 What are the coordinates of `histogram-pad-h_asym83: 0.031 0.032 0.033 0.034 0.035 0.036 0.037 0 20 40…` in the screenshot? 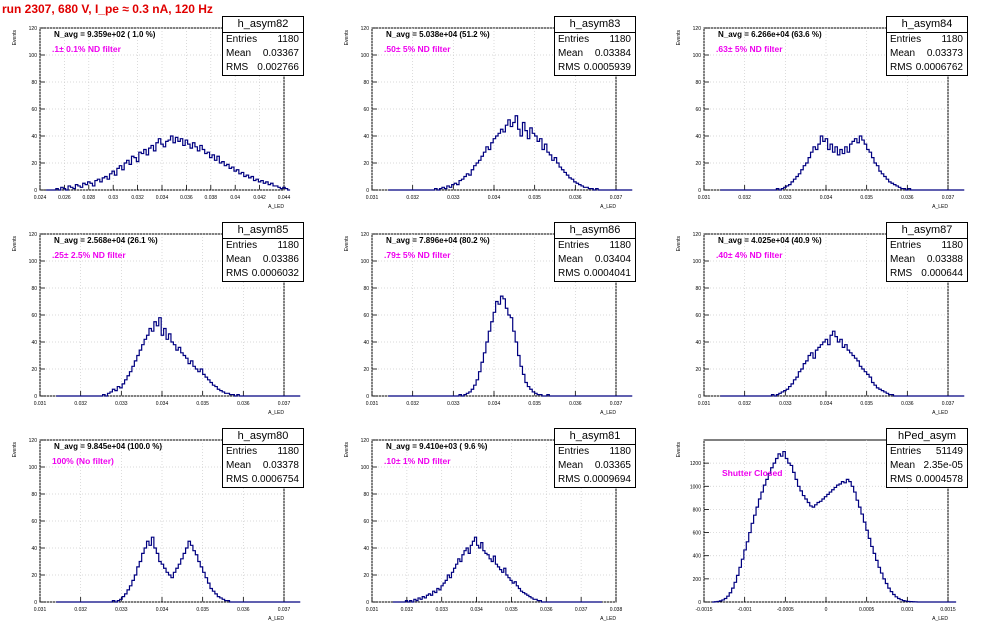 It's located at (498, 111).